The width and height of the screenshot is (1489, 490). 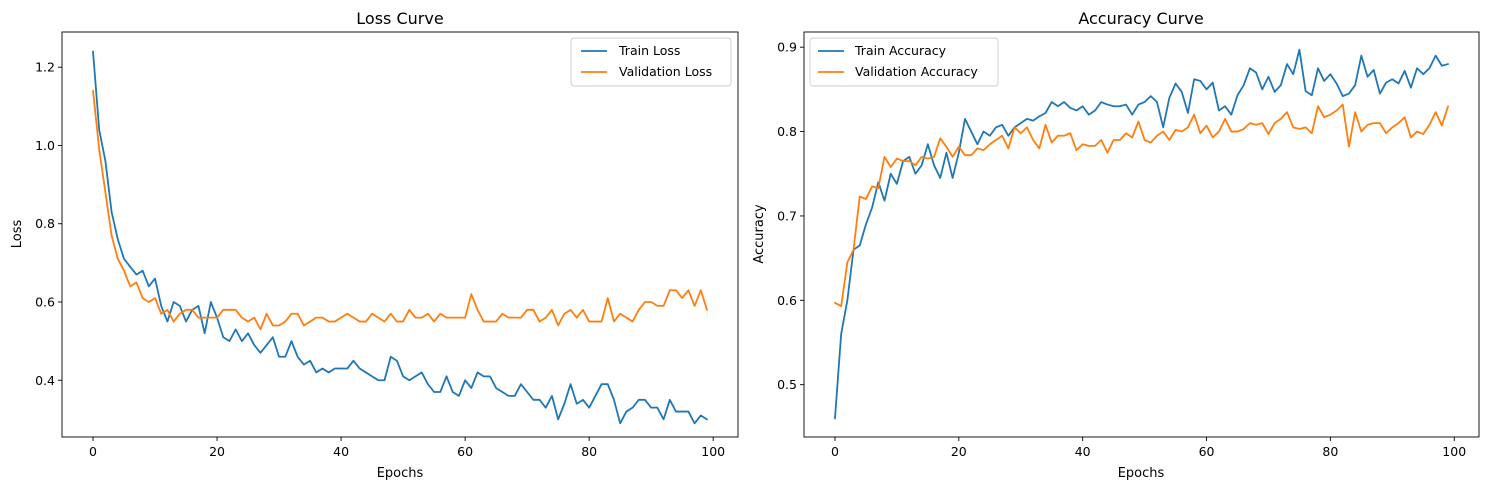 I want to click on loss-y-tick-label: 1.2, so click(x=45, y=67).